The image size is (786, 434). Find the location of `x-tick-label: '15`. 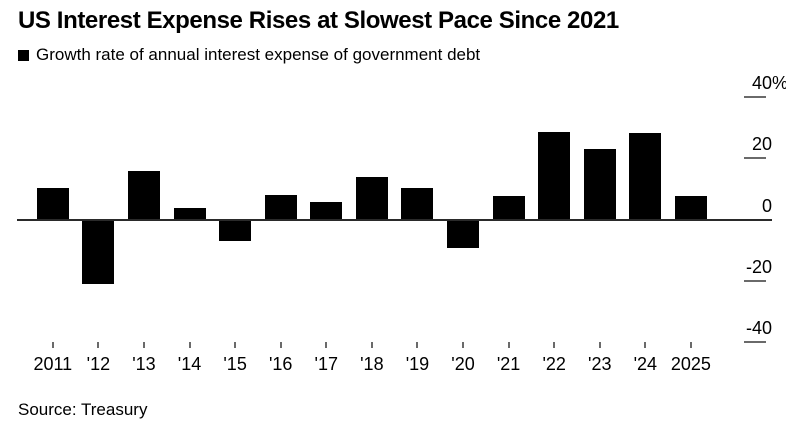

x-tick-label: '15 is located at coordinates (235, 364).